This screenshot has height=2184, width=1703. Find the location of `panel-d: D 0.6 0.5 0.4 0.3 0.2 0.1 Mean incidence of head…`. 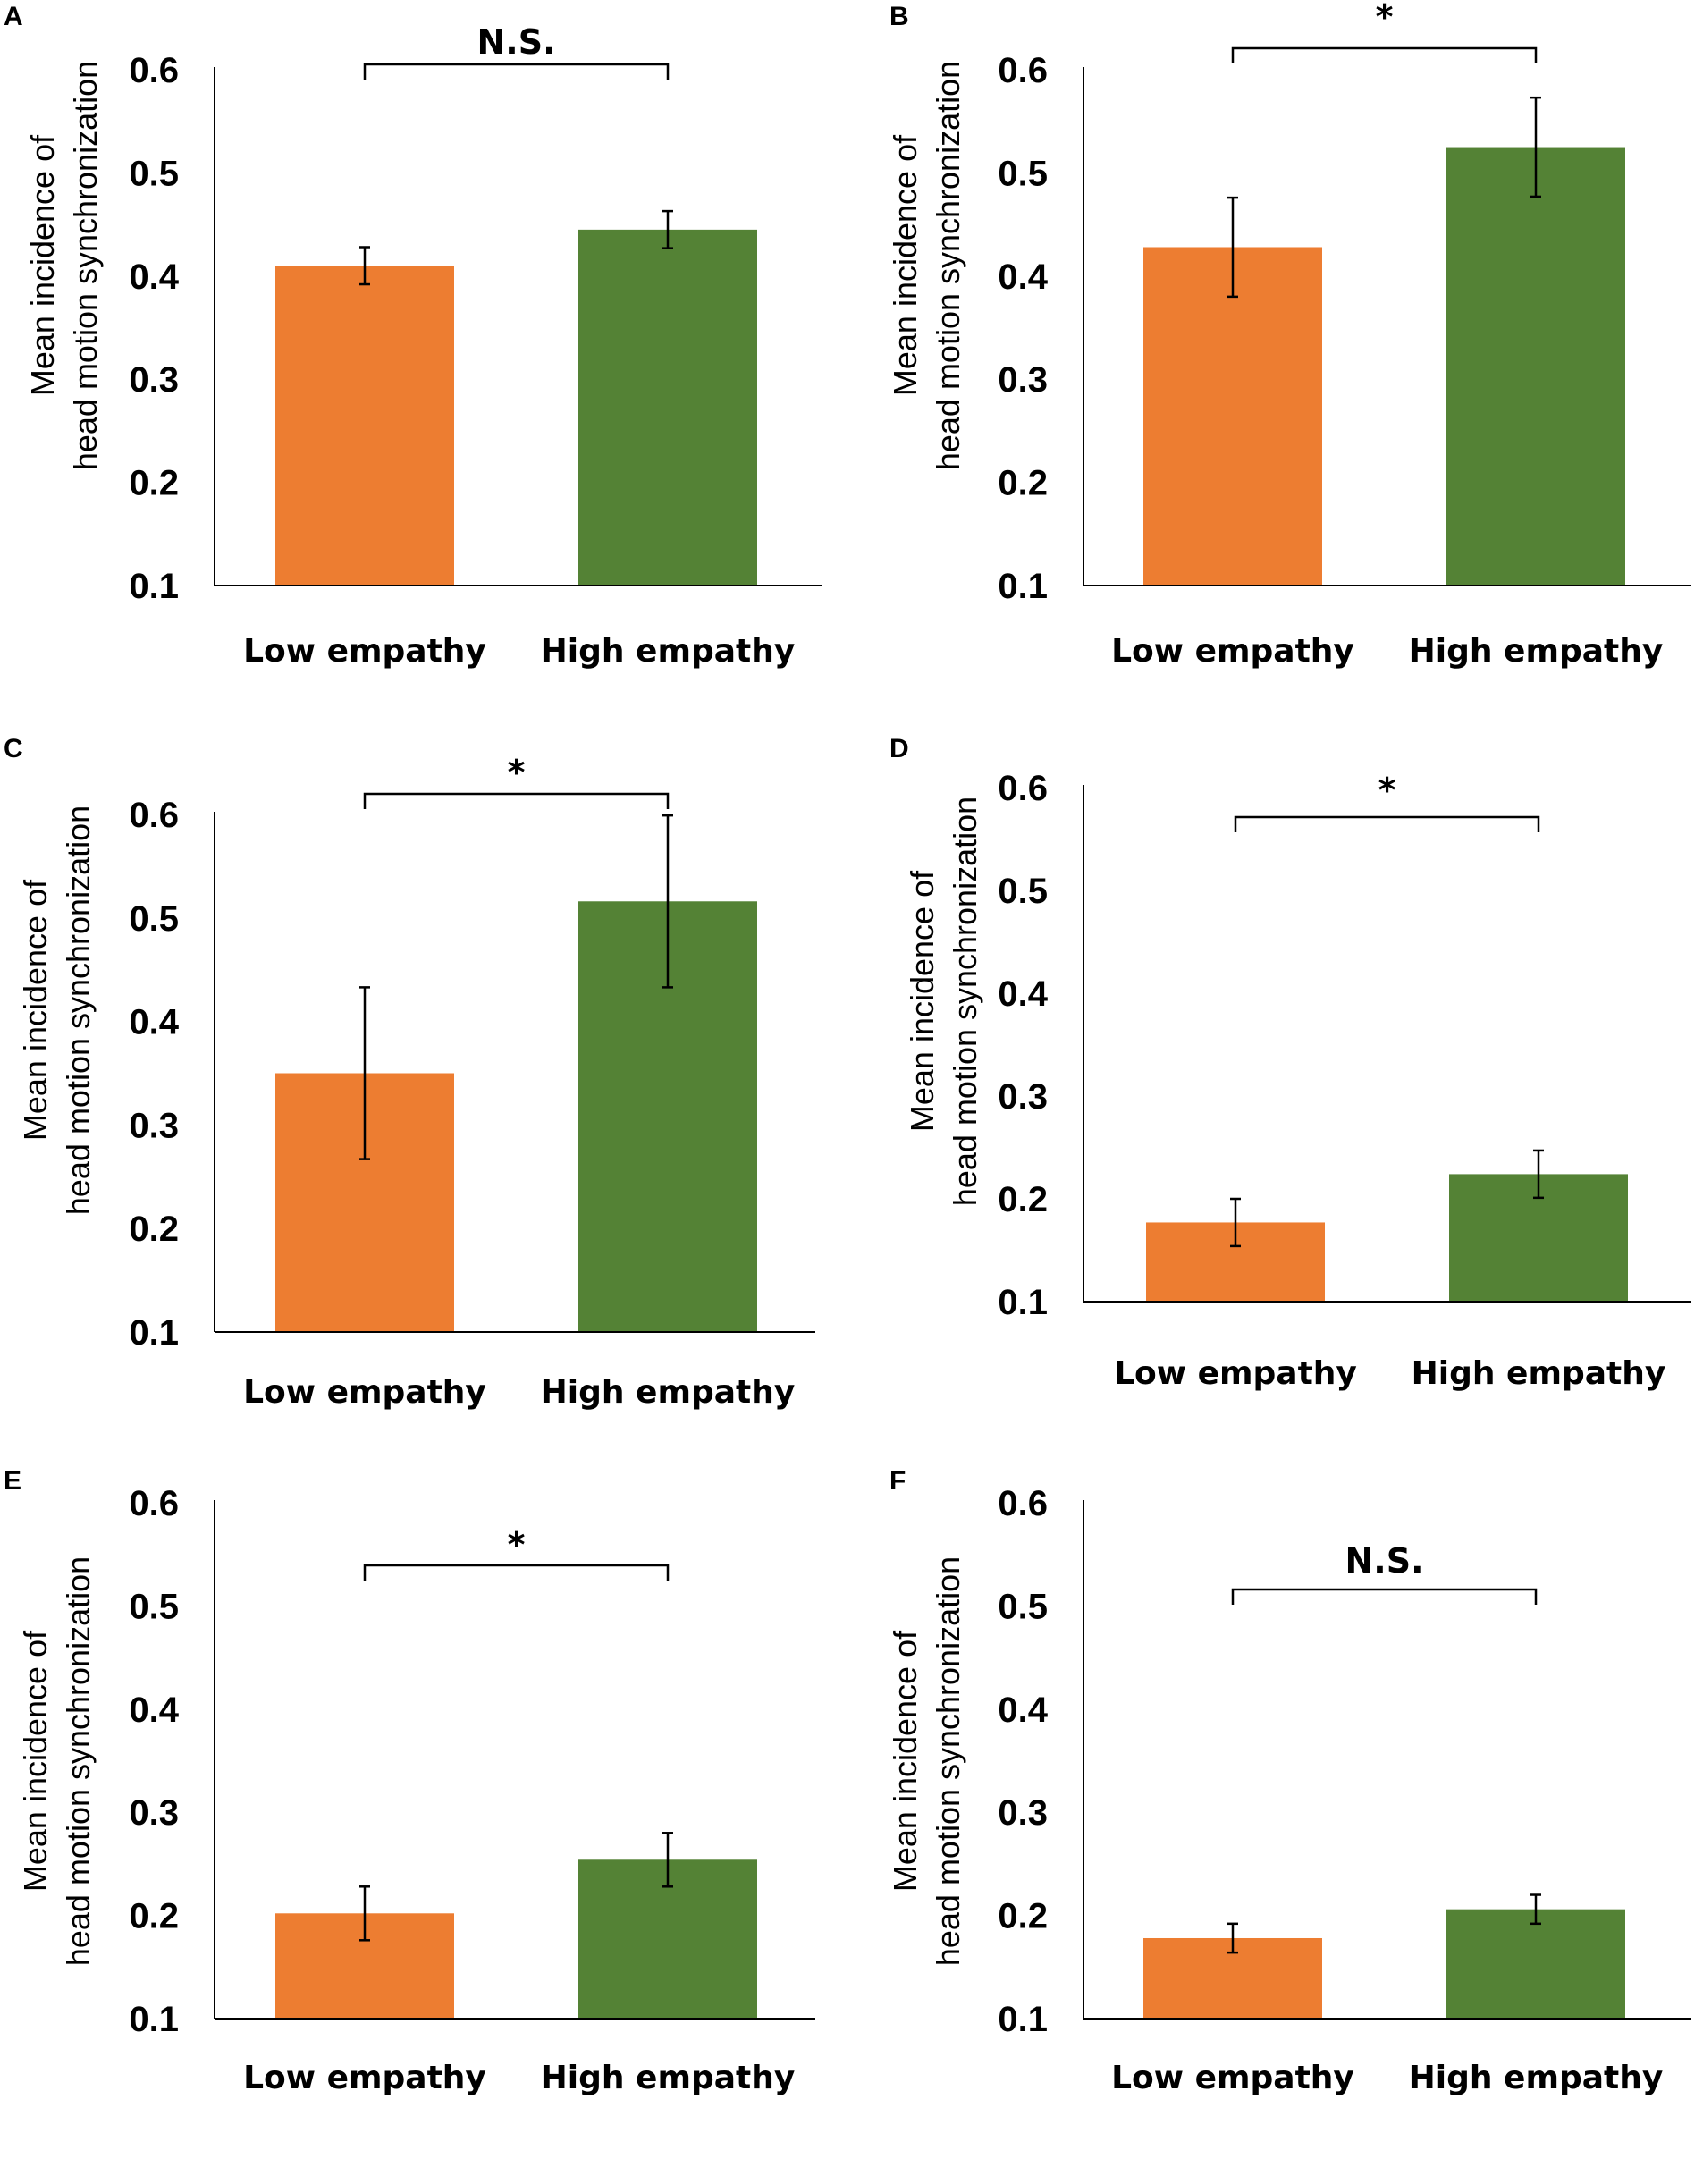

panel-d: D 0.6 0.5 0.4 0.3 0.2 0.1 Mean incidence of head… is located at coordinates (1290, 1063).